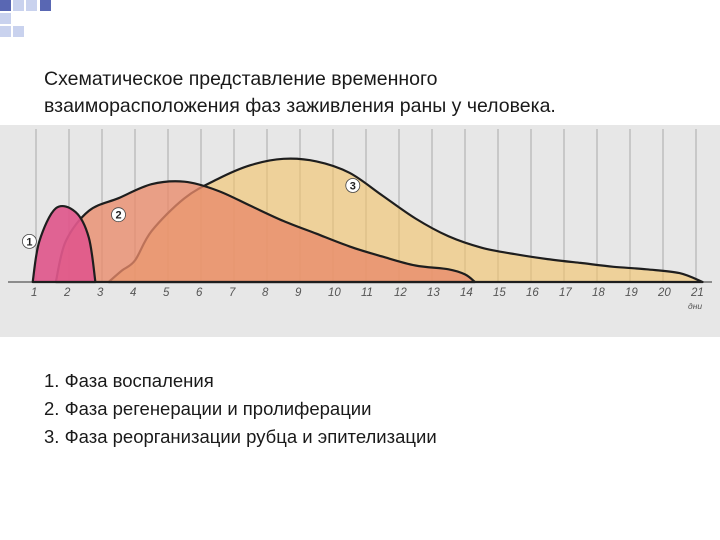  I want to click on x-tick-label: 4, so click(133, 293).